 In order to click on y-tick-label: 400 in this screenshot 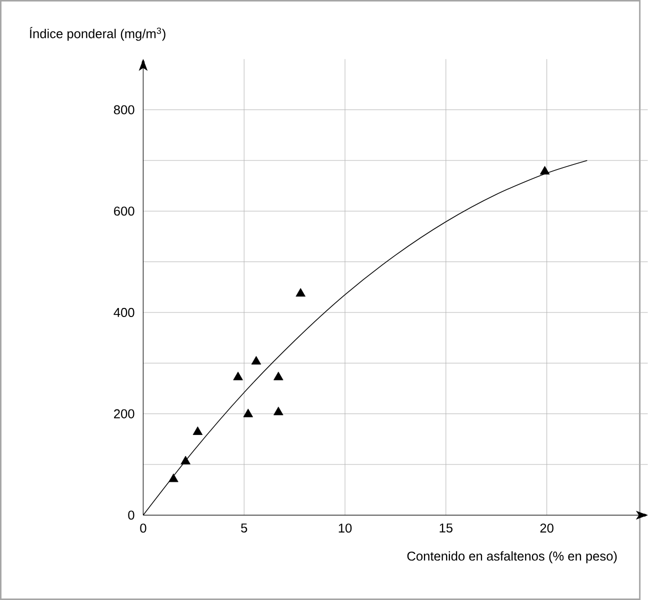, I will do `click(124, 313)`.